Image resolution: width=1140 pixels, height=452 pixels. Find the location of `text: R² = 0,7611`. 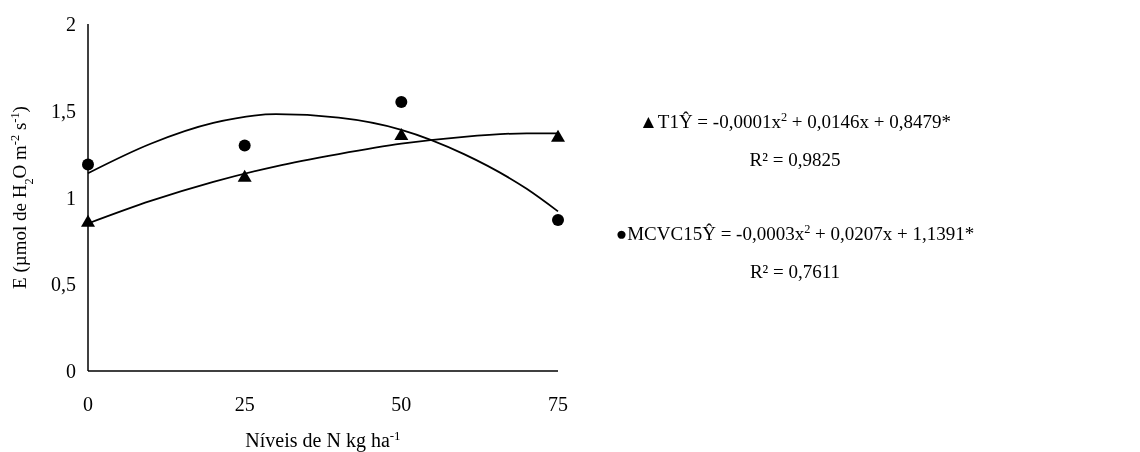

text: R² = 0,7611 is located at coordinates (795, 271).